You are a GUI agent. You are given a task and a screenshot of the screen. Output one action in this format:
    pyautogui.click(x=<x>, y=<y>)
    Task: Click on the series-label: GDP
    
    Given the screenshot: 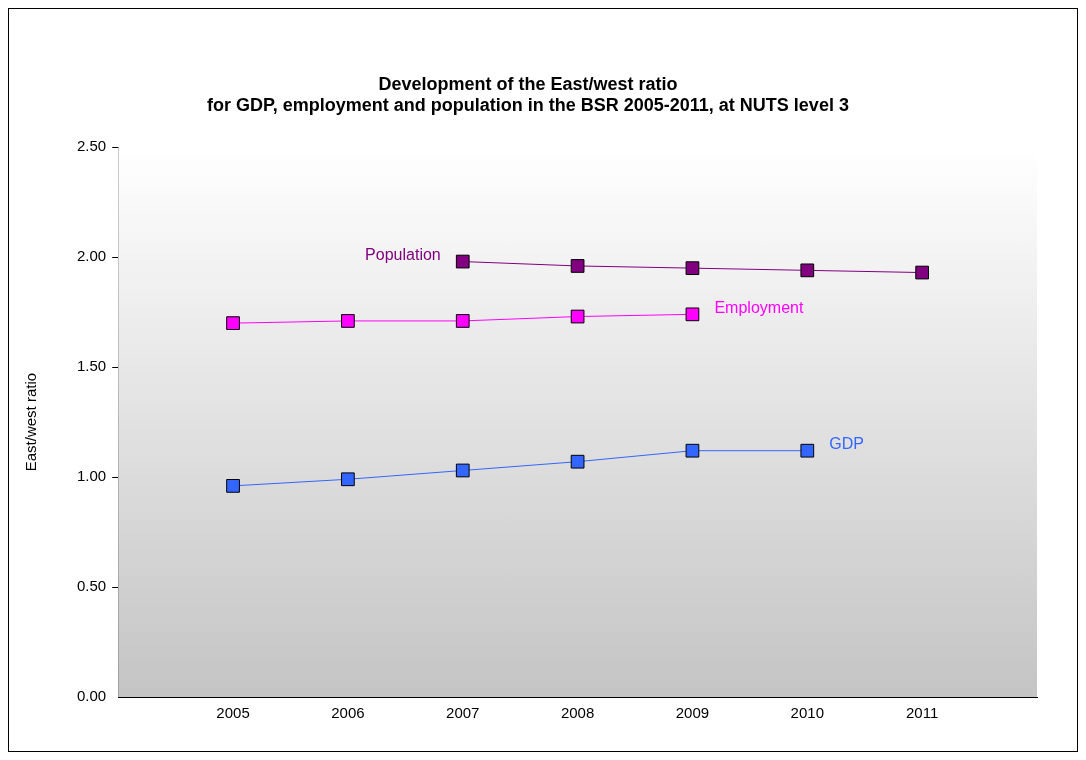 What is the action you would take?
    pyautogui.click(x=846, y=444)
    